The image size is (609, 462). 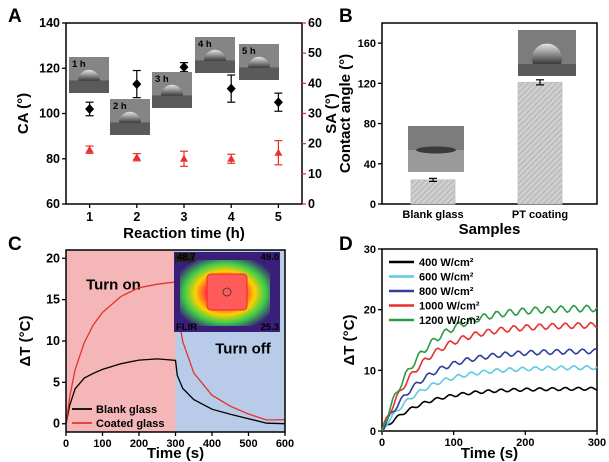 What do you see at coordinates (349, 340) in the screenshot?
I see `panel-d-y-axis-label: ΔT (°C)` at bounding box center [349, 340].